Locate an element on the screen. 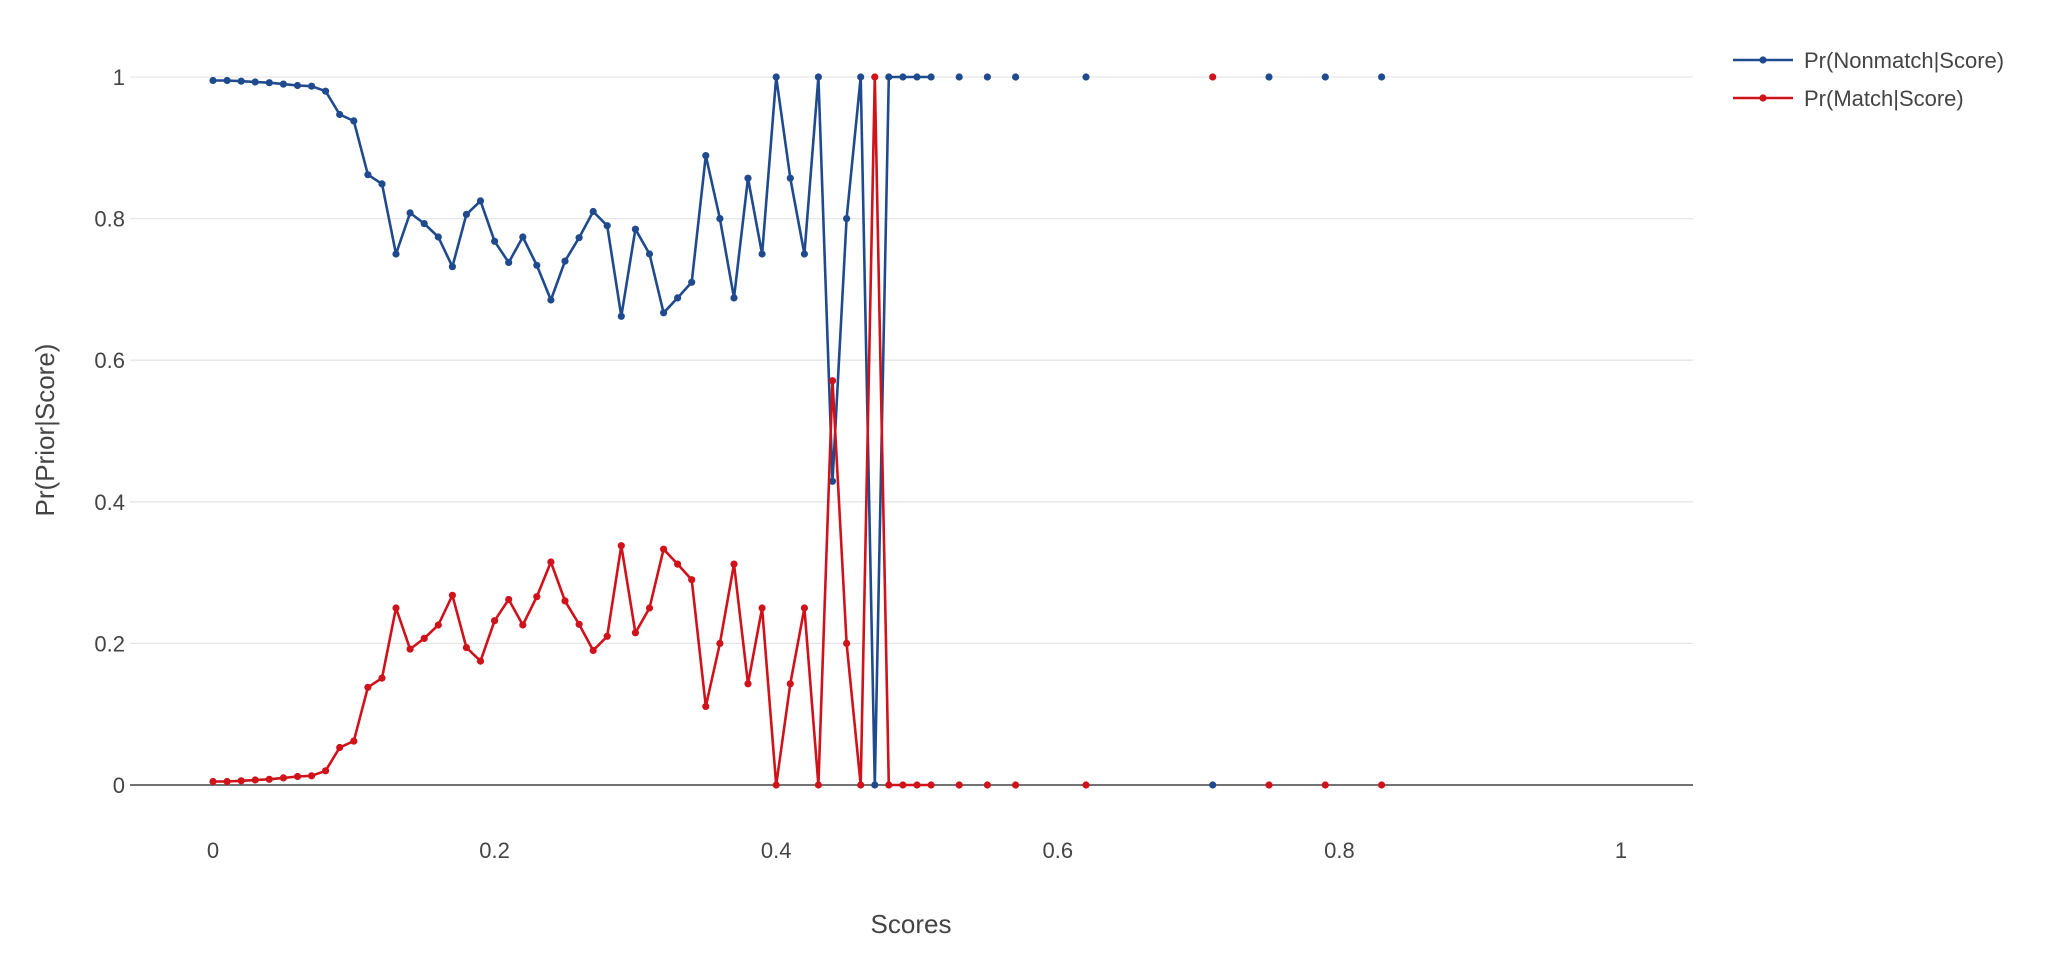 The width and height of the screenshot is (2048, 978). legend-item: Pr(Nonmatch|Score) is located at coordinates (1868, 60).